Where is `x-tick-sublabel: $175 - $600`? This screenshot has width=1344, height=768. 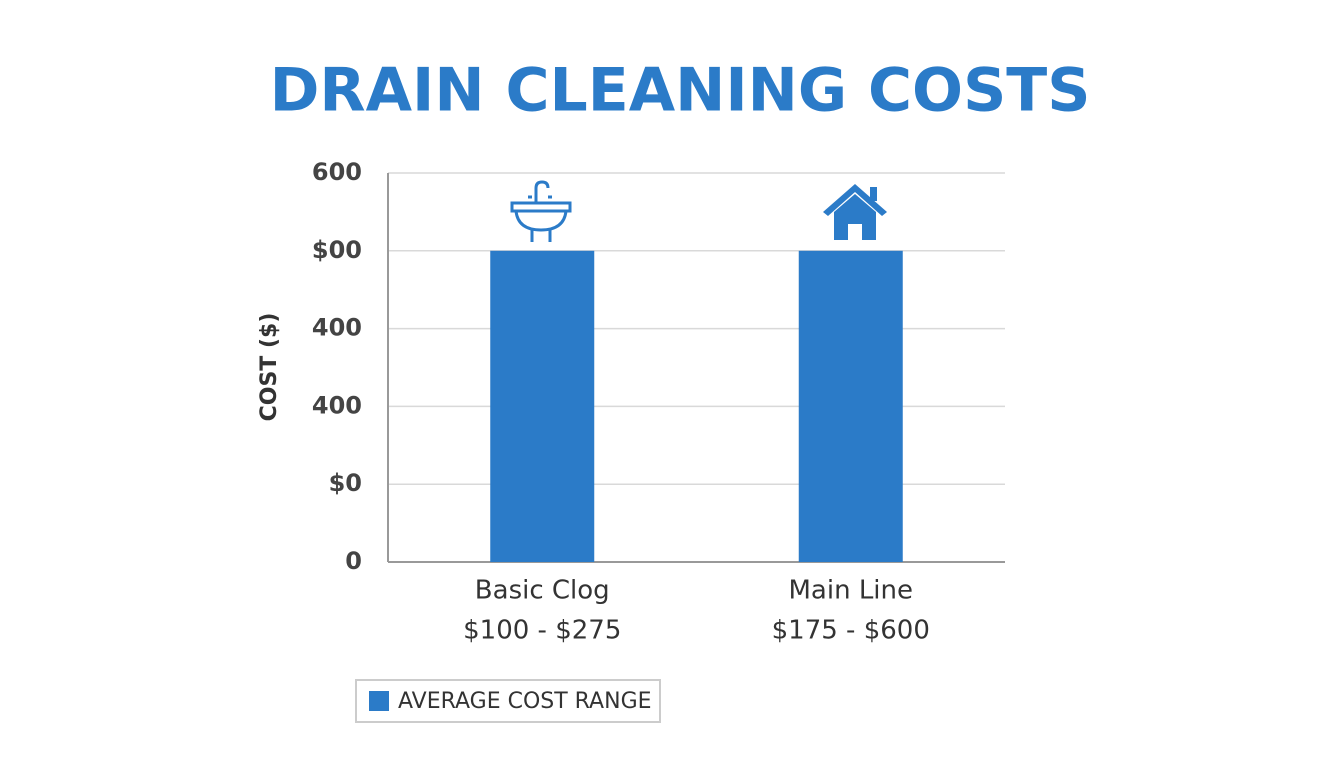 x-tick-sublabel: $175 - $600 is located at coordinates (851, 631).